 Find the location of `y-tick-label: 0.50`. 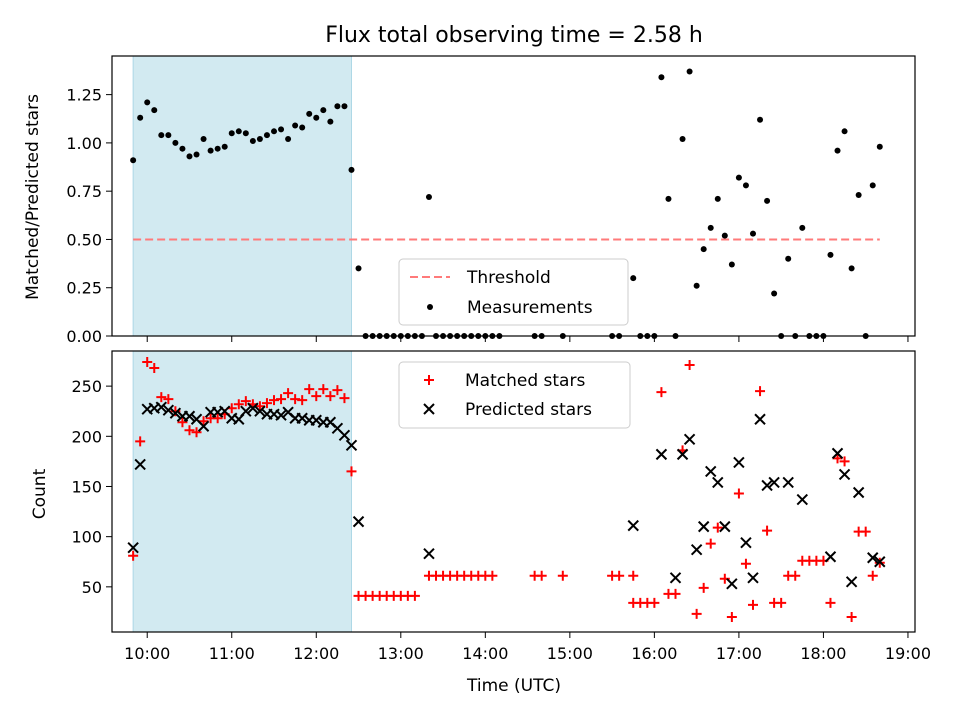

y-tick-label: 0.50 is located at coordinates (84, 239).